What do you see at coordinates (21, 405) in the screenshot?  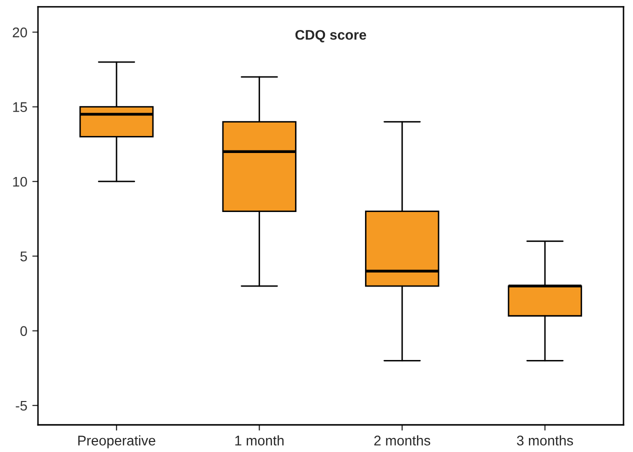 I see `y-tick-label: -5` at bounding box center [21, 405].